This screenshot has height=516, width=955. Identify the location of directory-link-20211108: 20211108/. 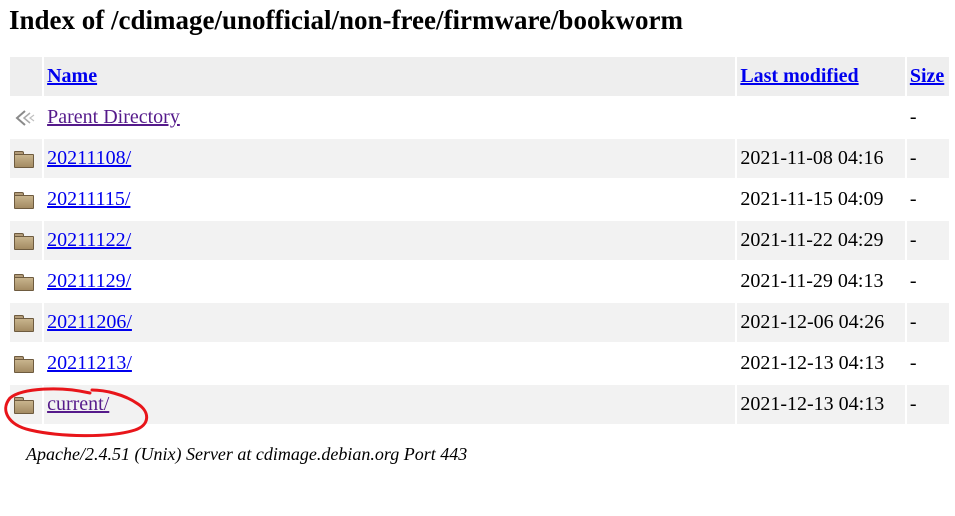
(89, 158).